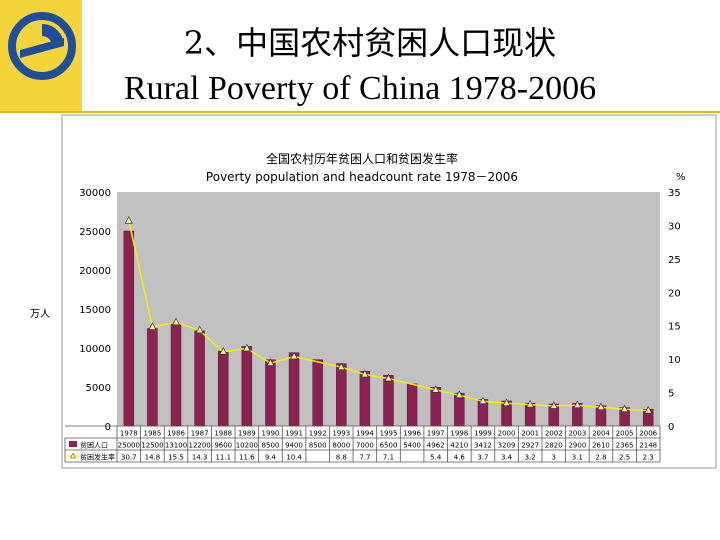  I want to click on rate-data-label: 7.7, so click(364, 458).